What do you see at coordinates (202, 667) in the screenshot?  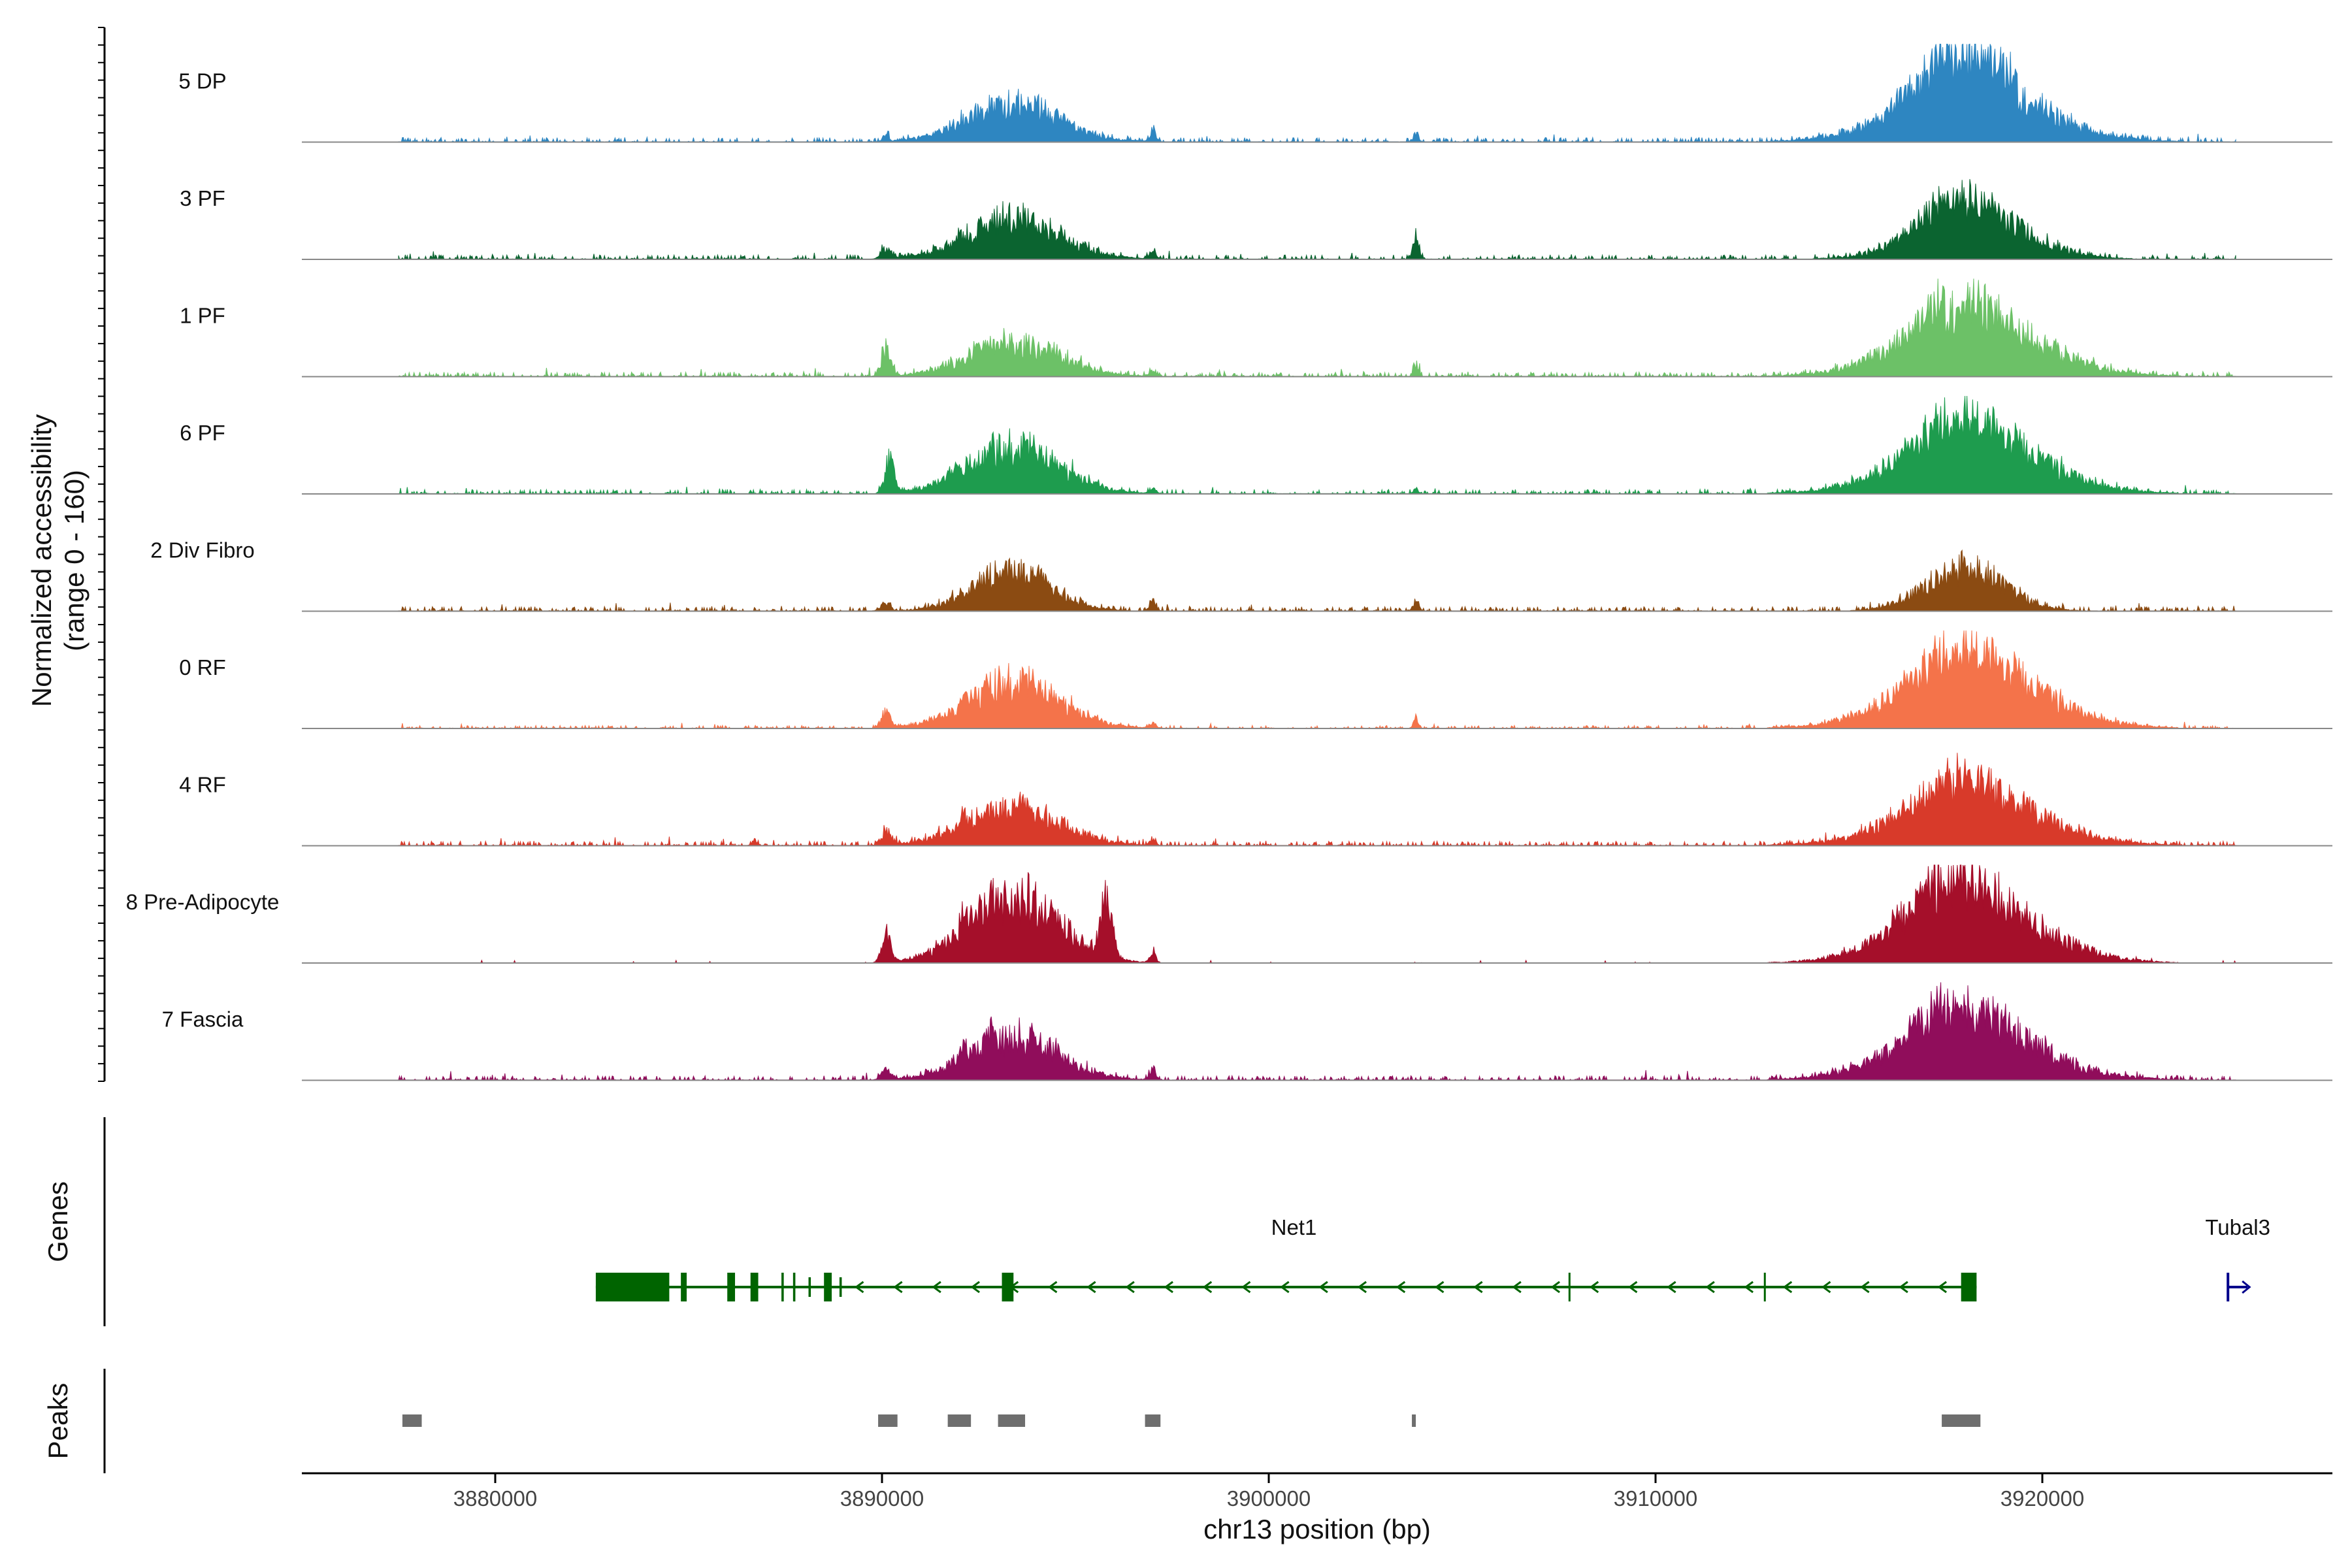 I see `track-label-0-rf: 0 RF` at bounding box center [202, 667].